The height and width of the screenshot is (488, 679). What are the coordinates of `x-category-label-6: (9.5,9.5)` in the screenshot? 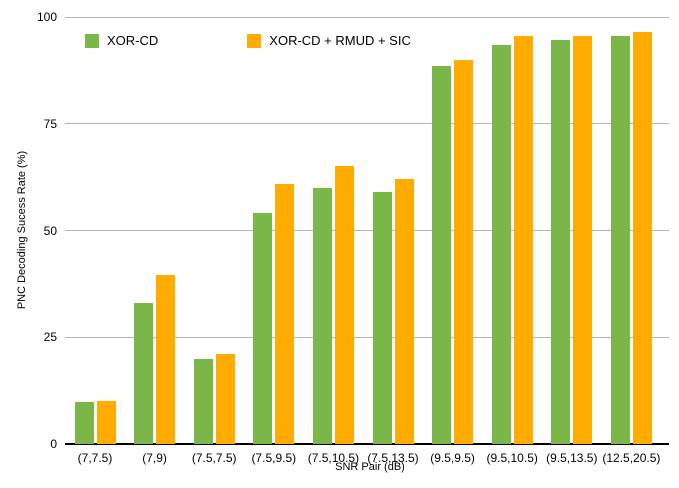 It's located at (452, 458).